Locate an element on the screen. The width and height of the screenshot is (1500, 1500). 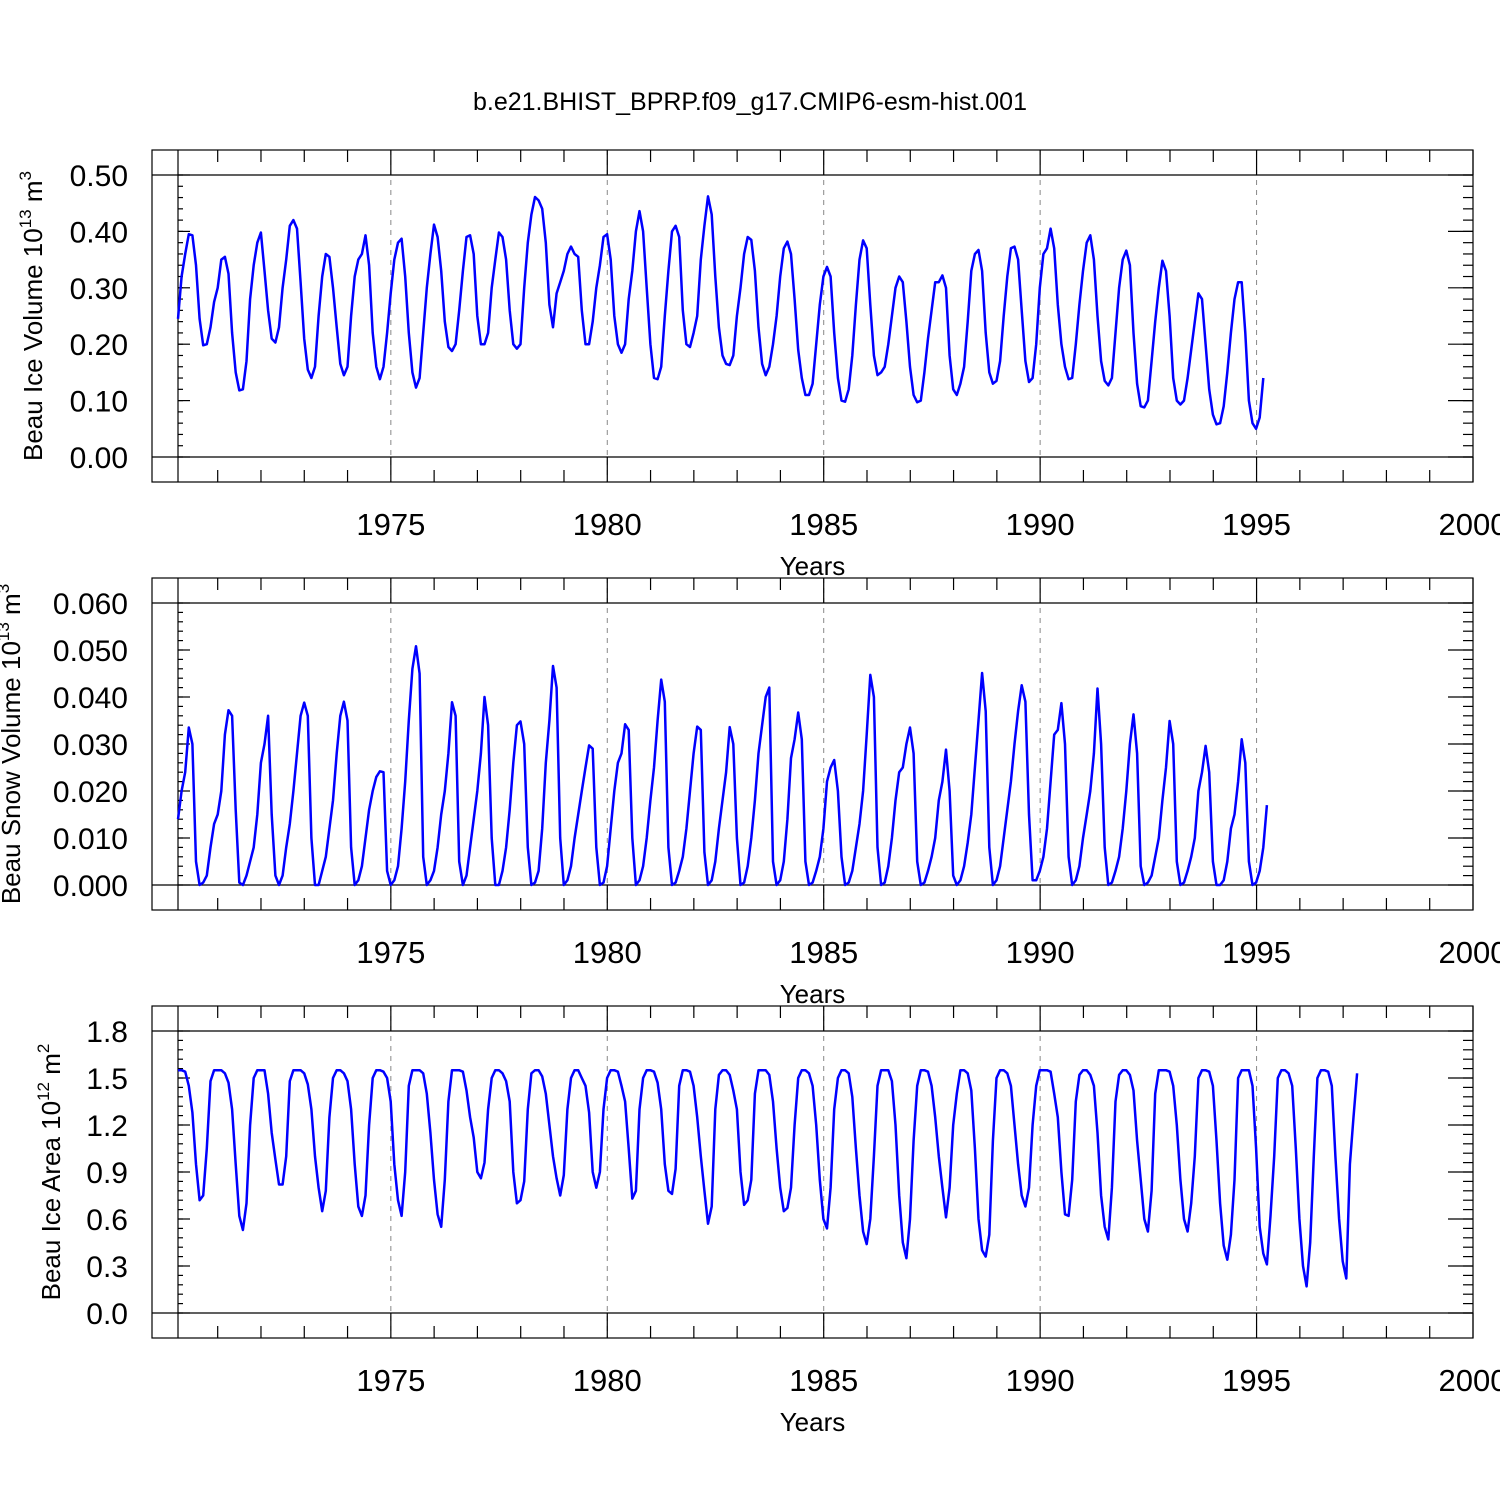
y-axis-label: Beau Snow Volume 1013 m3 is located at coordinates (13, 744).